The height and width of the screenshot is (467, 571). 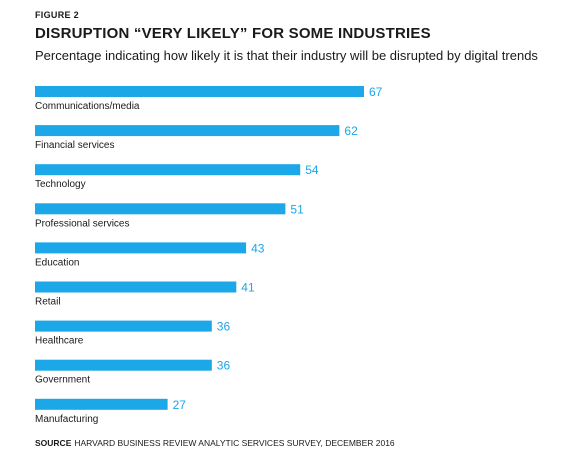 I want to click on category-label-financial-services: Financial services, so click(x=74, y=145).